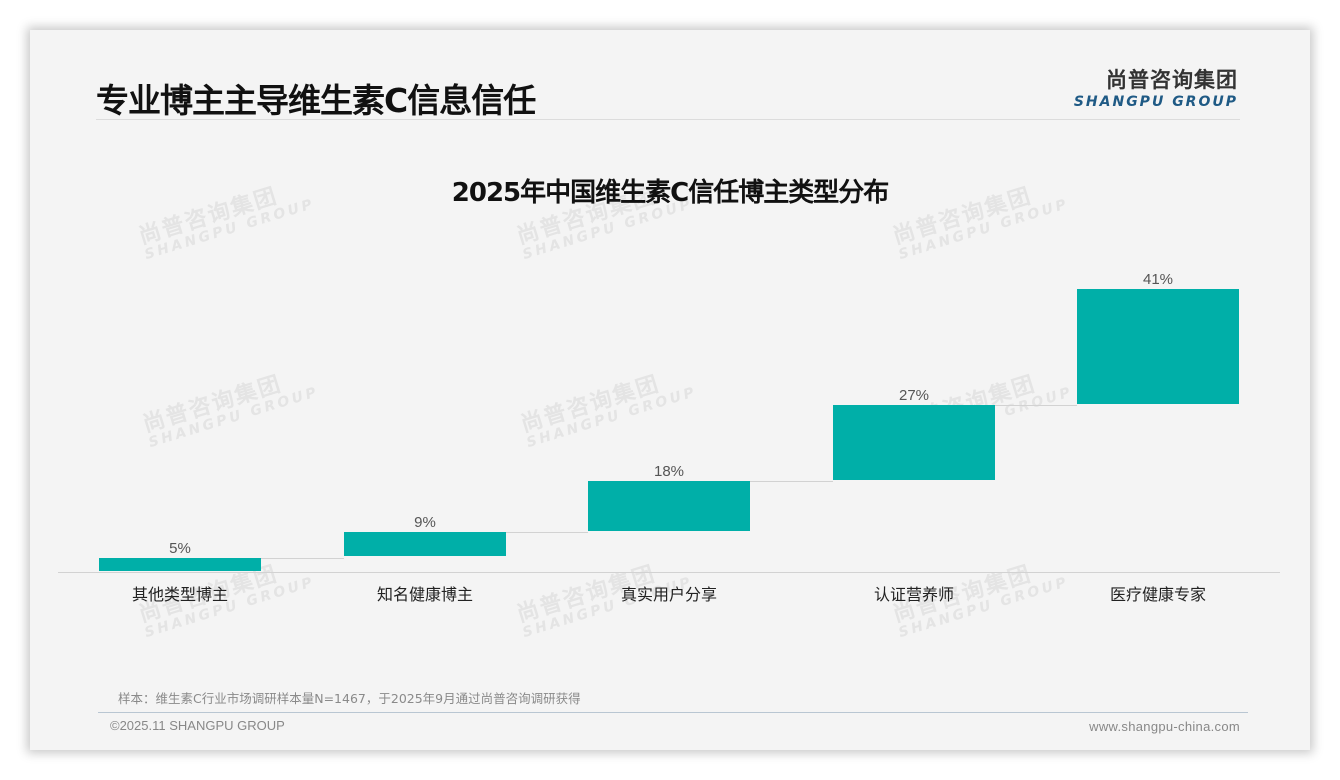 Image resolution: width=1340 pixels, height=780 pixels. I want to click on footer-divider, so click(673, 712).